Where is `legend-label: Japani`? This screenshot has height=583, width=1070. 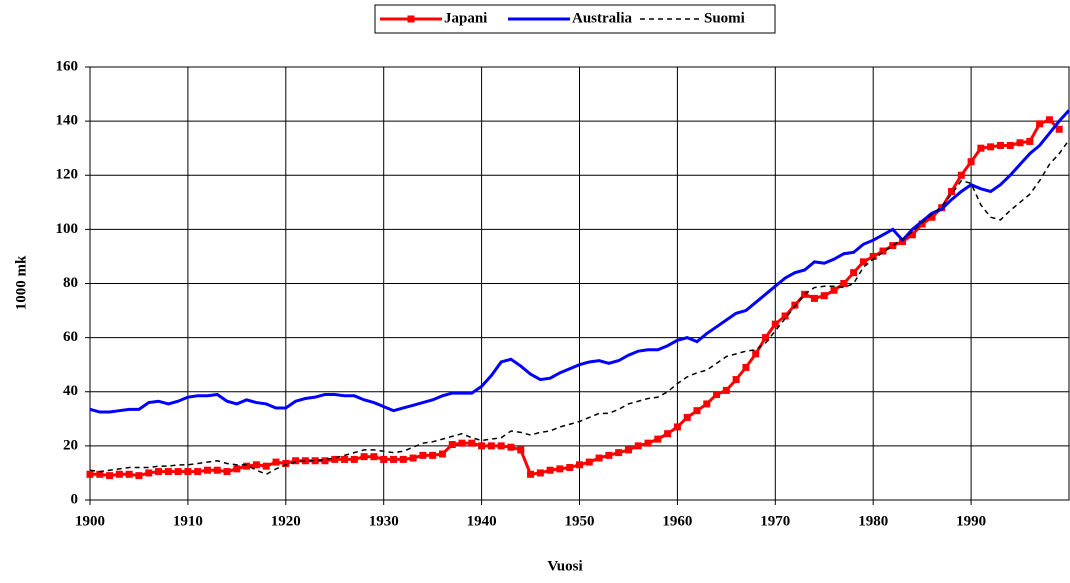
legend-label: Japani is located at coordinates (465, 18).